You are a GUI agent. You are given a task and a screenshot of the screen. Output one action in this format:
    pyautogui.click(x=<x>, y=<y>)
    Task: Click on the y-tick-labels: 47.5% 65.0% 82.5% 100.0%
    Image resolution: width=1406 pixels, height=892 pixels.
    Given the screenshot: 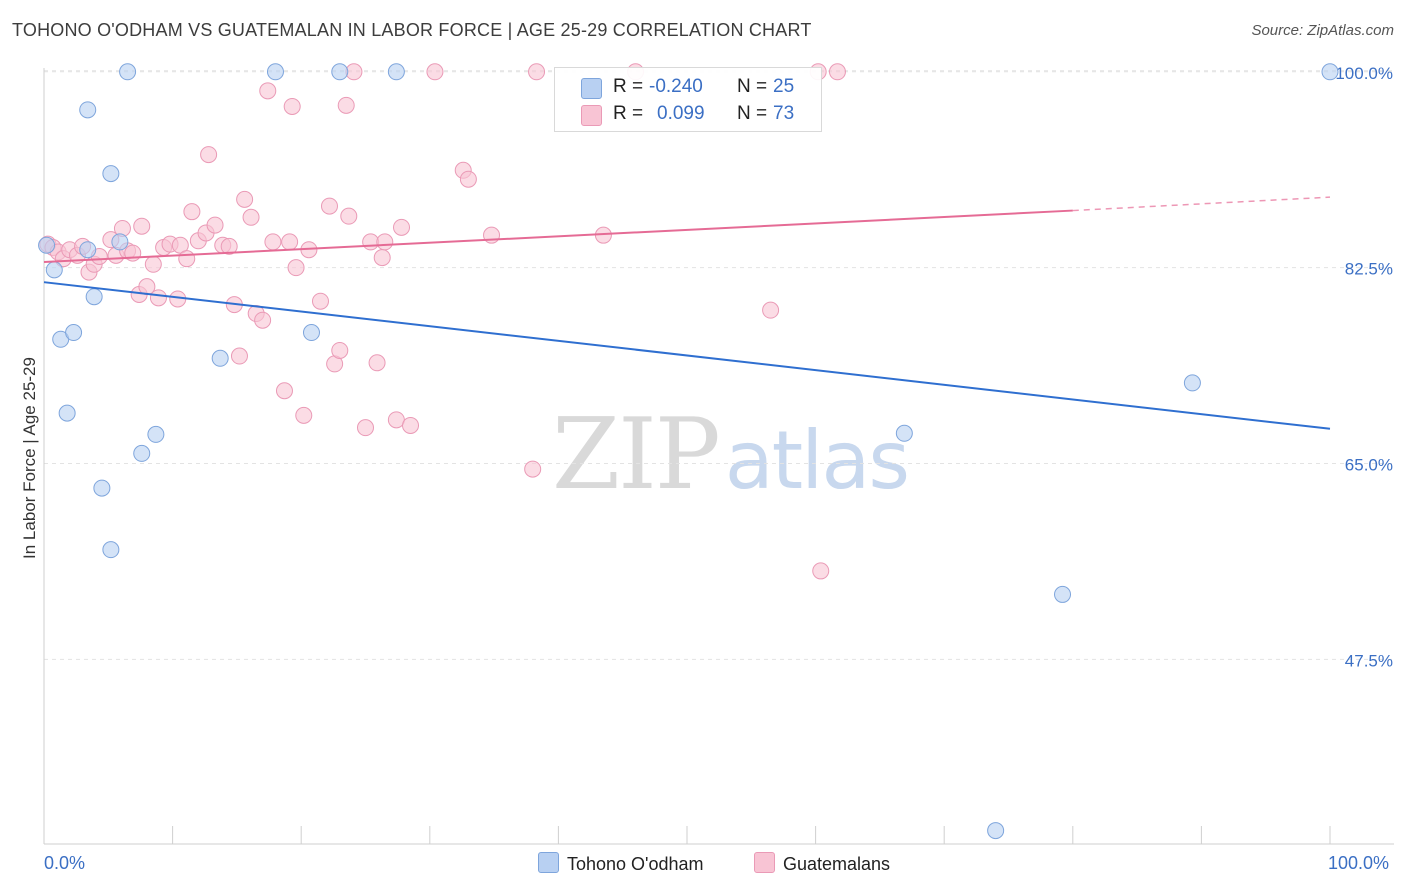 What is the action you would take?
    pyautogui.click(x=1364, y=367)
    